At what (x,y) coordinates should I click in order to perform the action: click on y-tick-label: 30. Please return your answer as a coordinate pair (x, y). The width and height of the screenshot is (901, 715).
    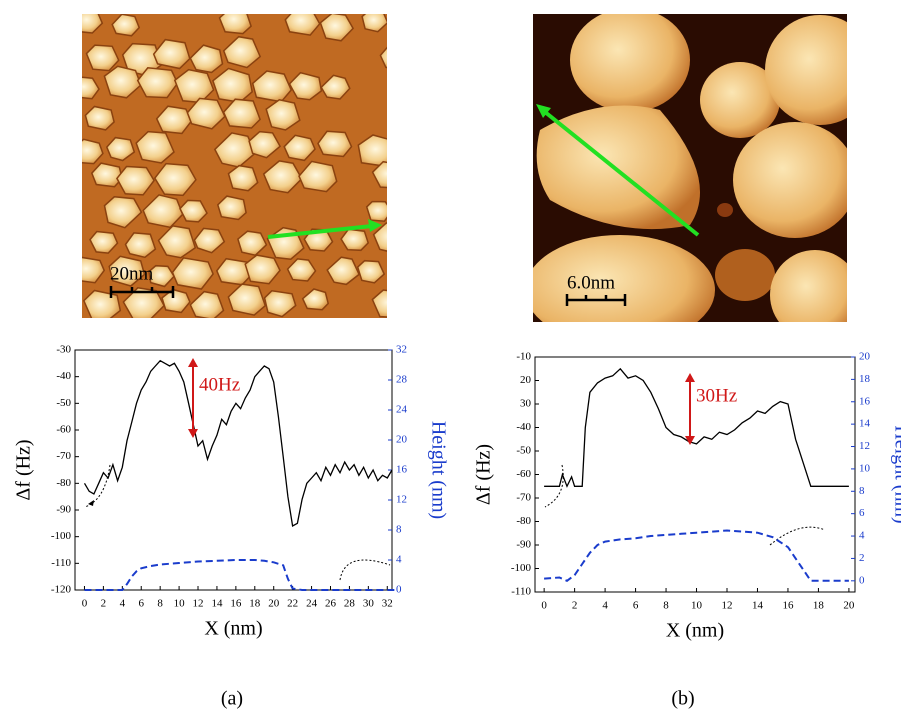
    Looking at the image, I should click on (526, 404).